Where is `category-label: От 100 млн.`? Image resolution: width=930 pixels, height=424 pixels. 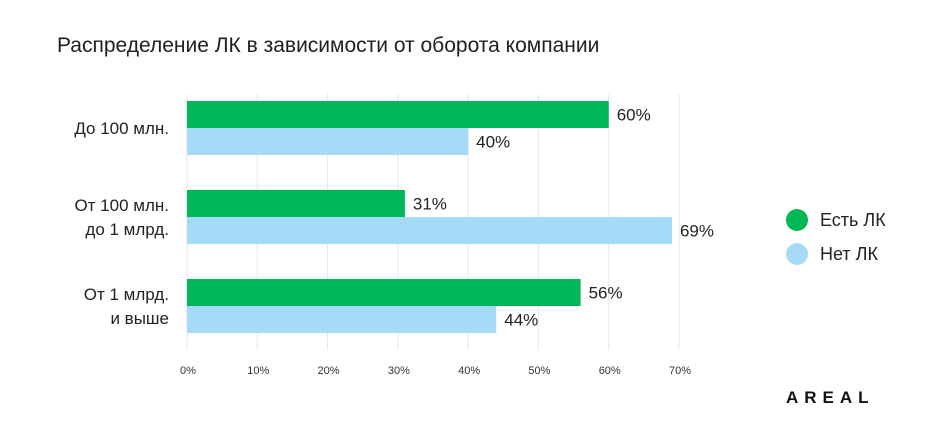
category-label: От 100 млн. is located at coordinates (121, 205).